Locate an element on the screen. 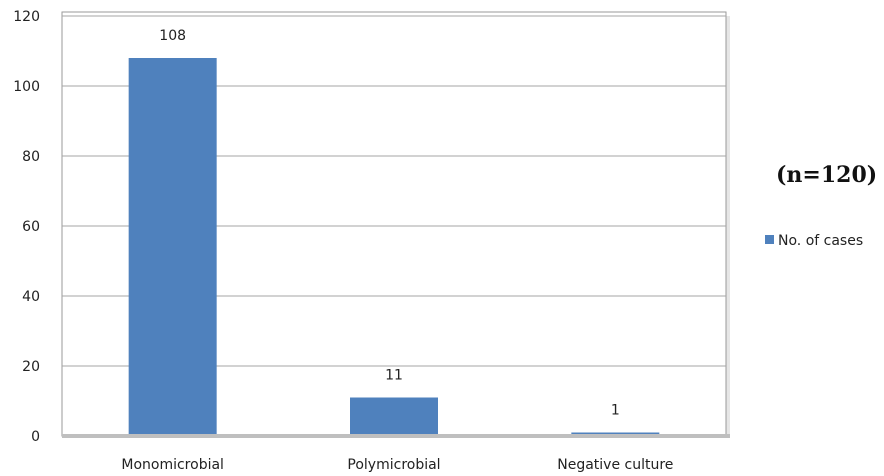  y-tick-label: 40 is located at coordinates (31, 297).